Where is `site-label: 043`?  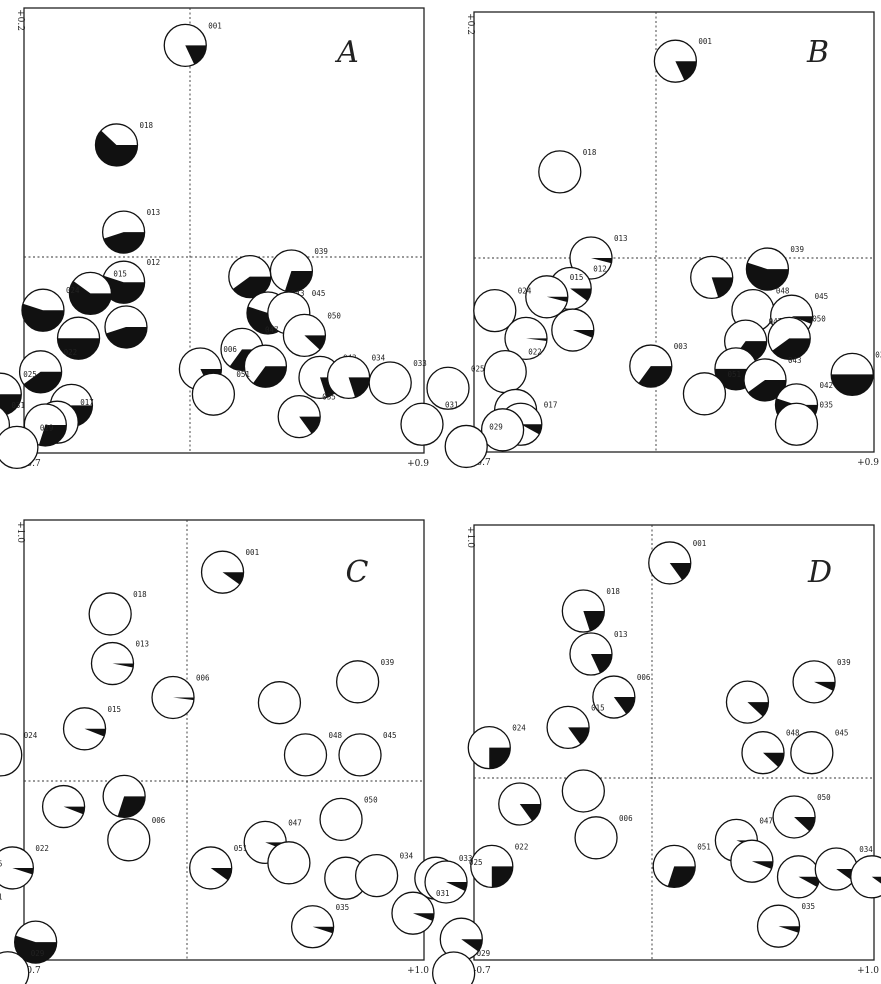
site-label: 043 is located at coordinates (795, 360).